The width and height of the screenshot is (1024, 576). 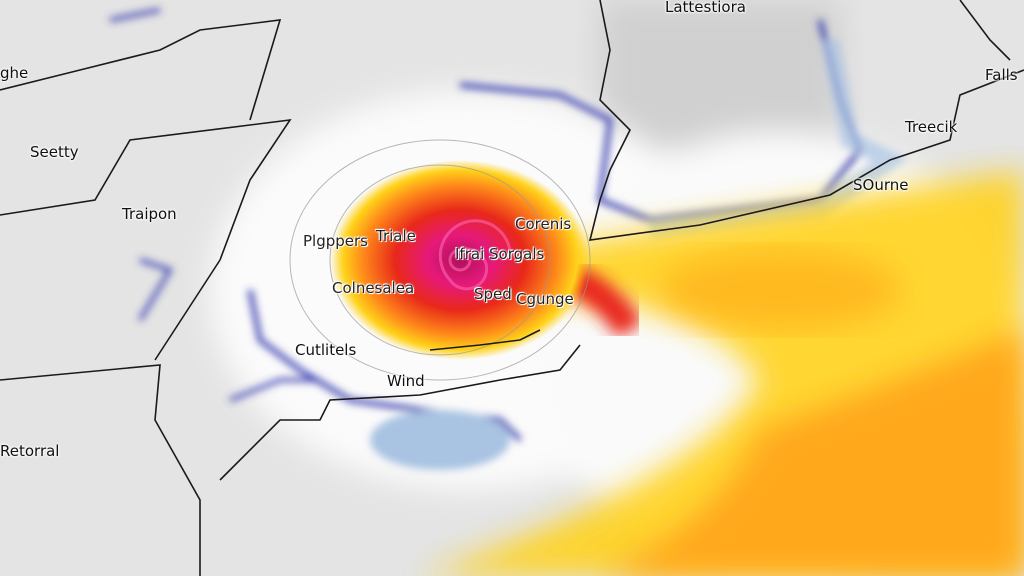 What do you see at coordinates (406, 381) in the screenshot?
I see `map-label: Wind` at bounding box center [406, 381].